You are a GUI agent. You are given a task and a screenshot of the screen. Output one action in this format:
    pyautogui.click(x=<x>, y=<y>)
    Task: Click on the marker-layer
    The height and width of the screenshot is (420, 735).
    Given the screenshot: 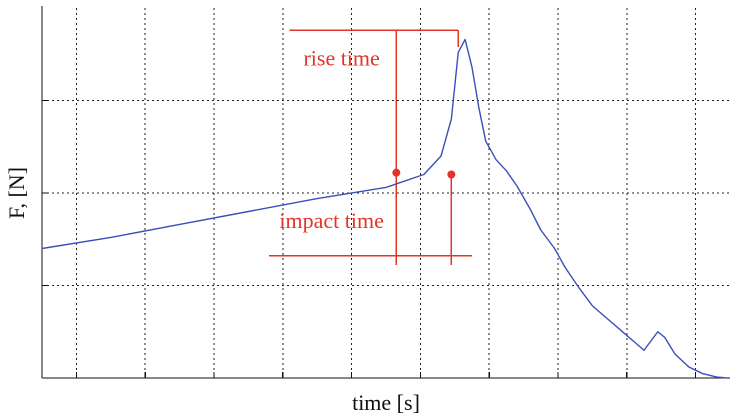 What is the action you would take?
    pyautogui.click(x=424, y=173)
    